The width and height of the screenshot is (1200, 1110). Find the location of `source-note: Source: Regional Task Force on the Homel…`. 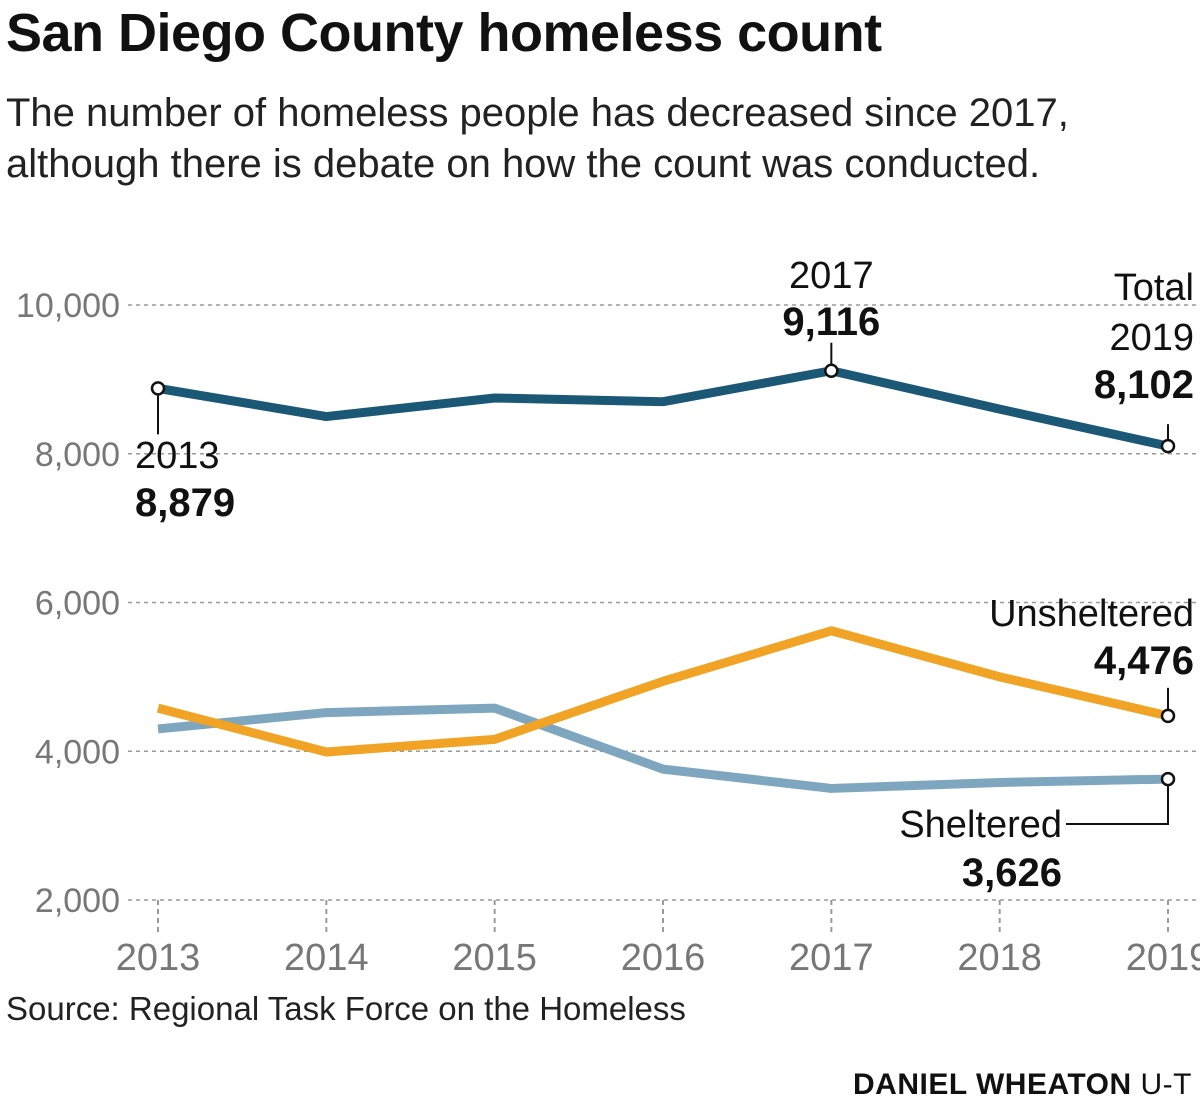

source-note: Source: Regional Task Force on the Homel… is located at coordinates (346, 1008).